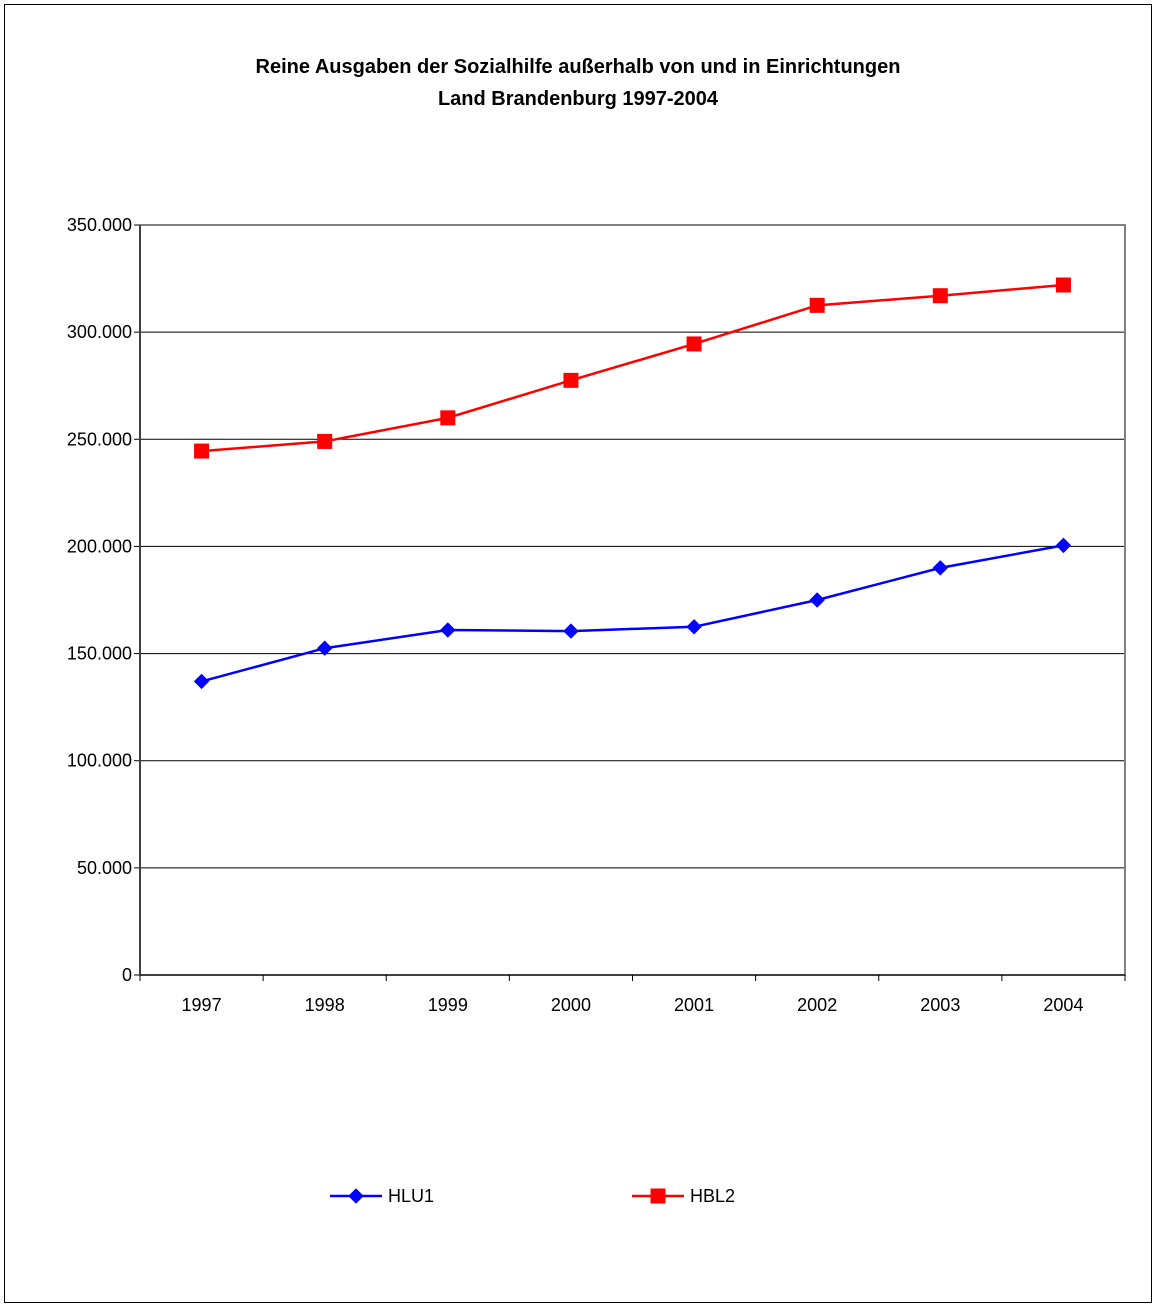  I want to click on chart-subtitle: Land Brandenburg 1997-2004, so click(578, 99).